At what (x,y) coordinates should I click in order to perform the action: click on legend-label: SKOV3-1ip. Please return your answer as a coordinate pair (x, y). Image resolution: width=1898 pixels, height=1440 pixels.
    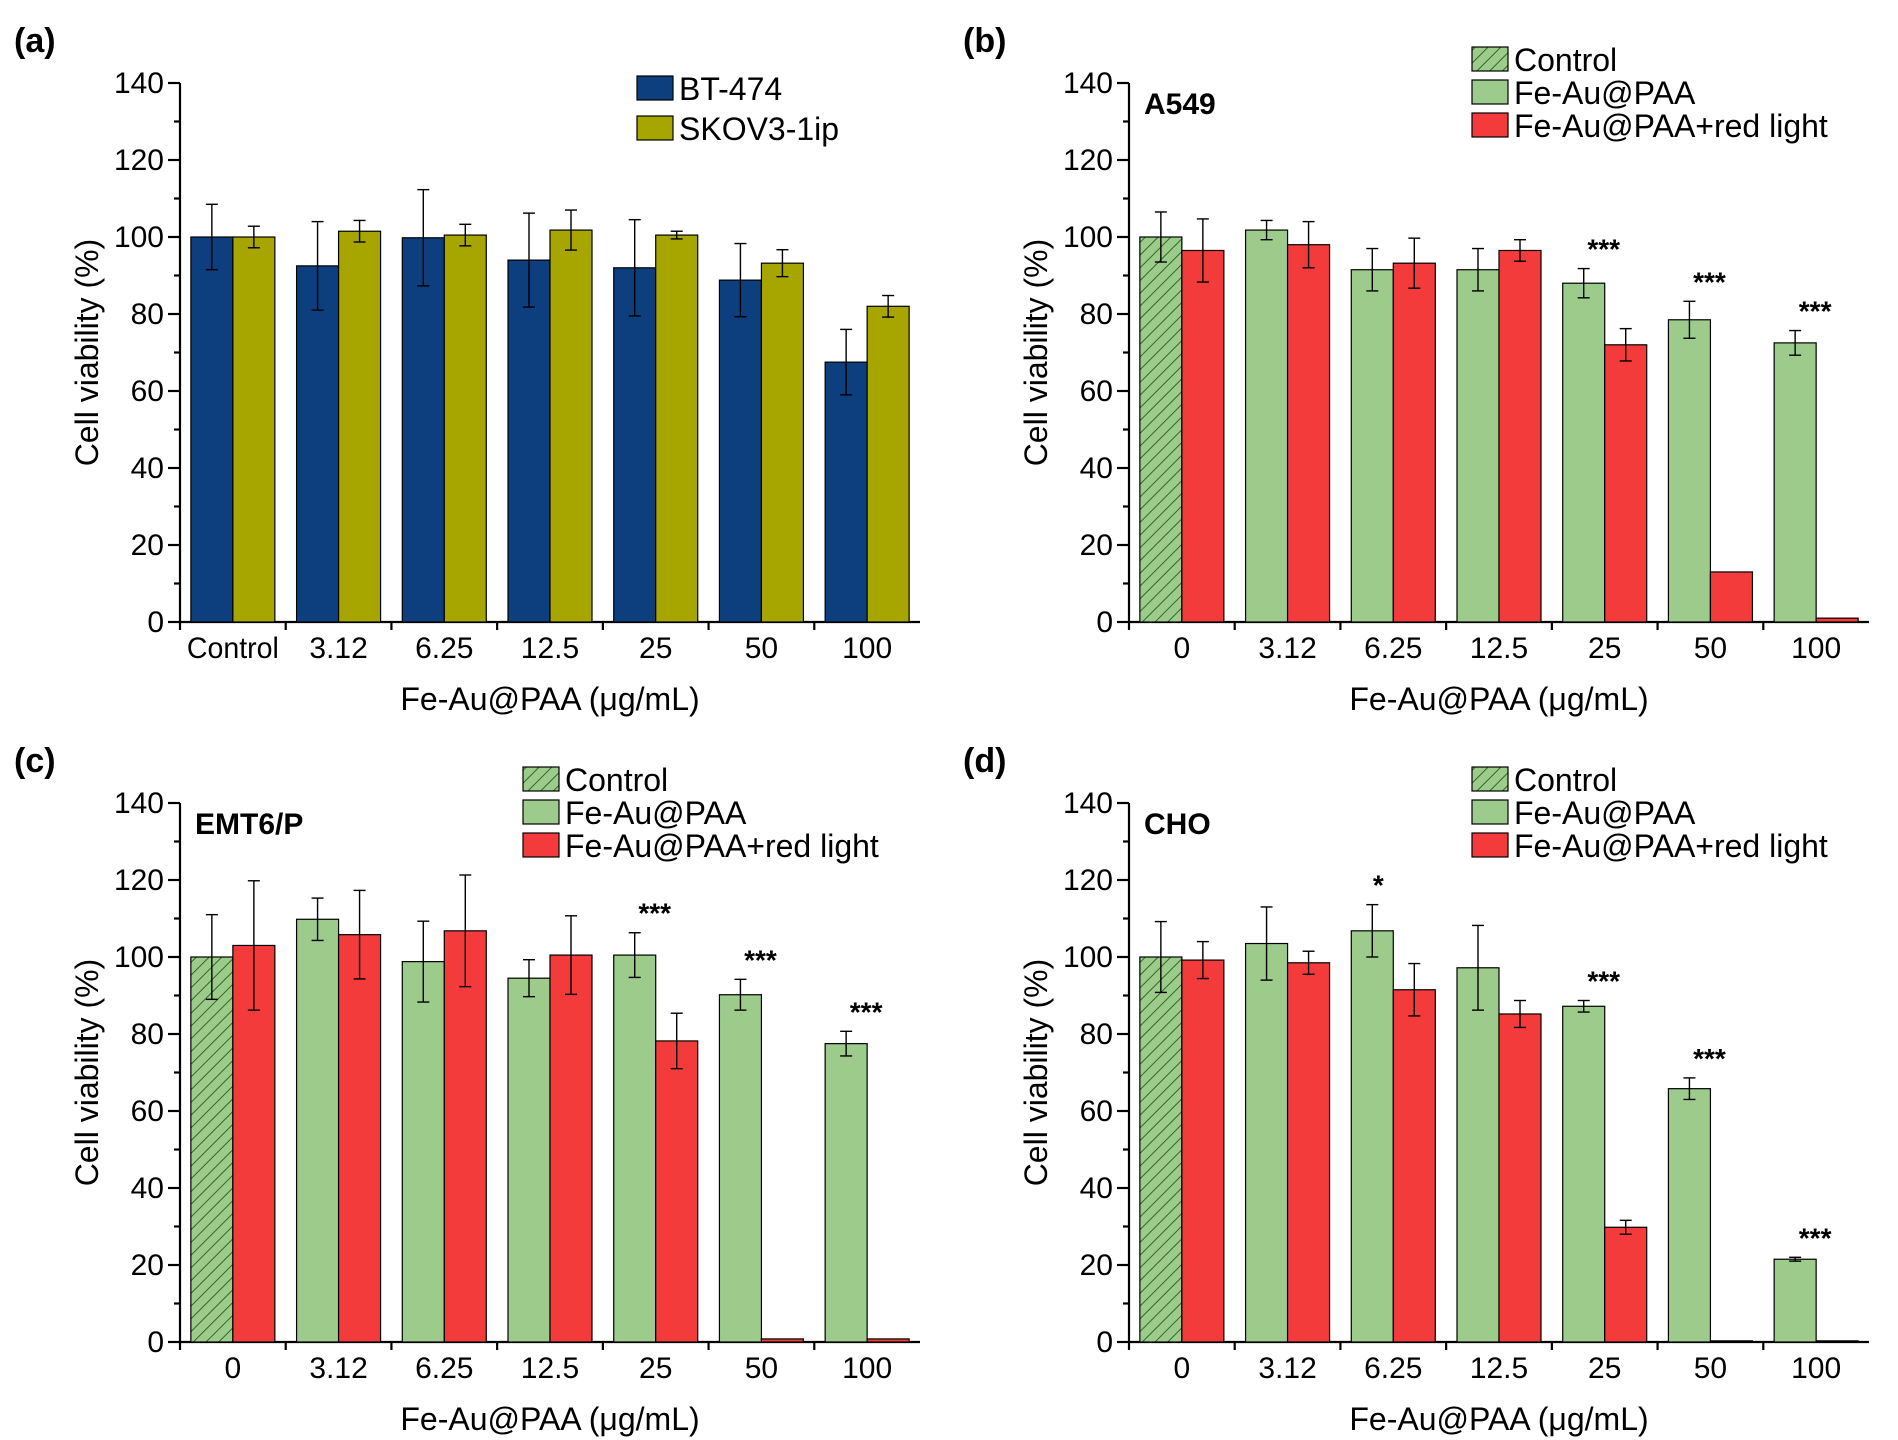
    Looking at the image, I should click on (759, 129).